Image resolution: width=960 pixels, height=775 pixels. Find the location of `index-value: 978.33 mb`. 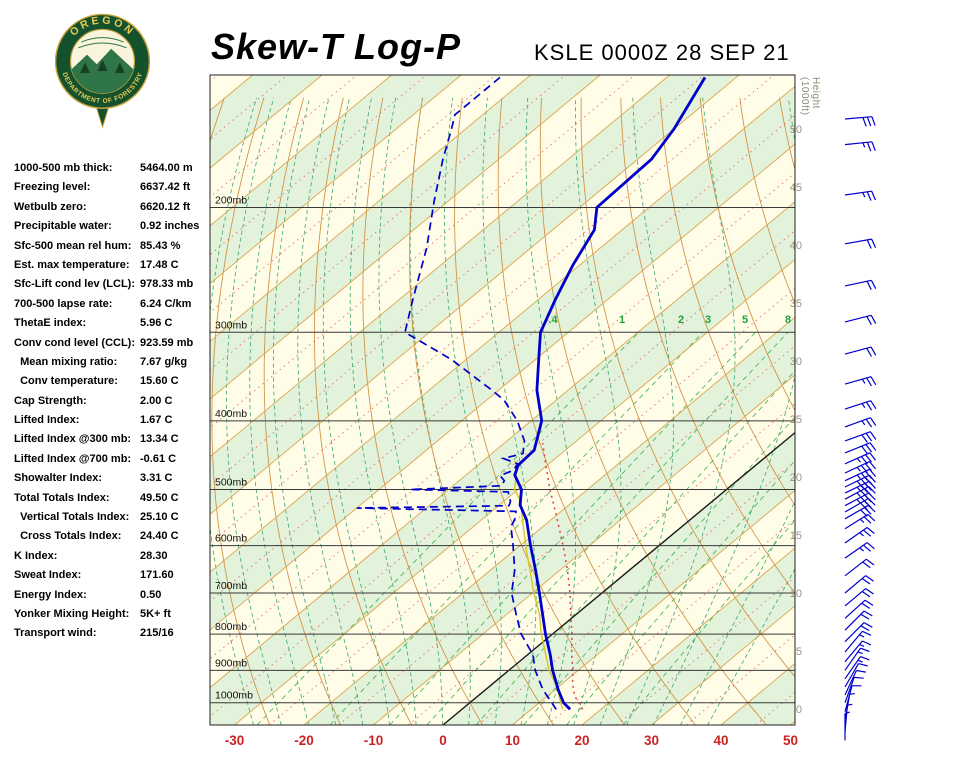

index-value: 978.33 mb is located at coordinates (166, 284).